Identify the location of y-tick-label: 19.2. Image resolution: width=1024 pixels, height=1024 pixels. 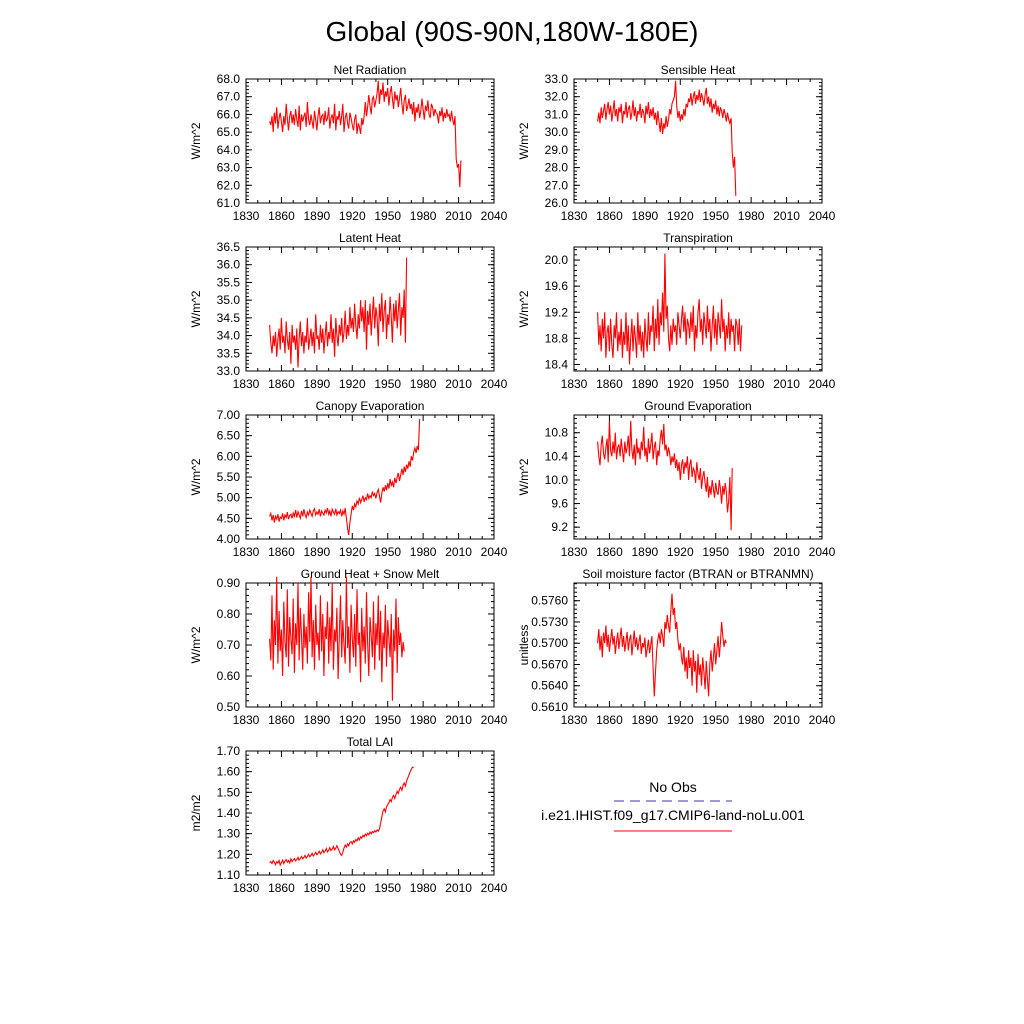
(557, 312).